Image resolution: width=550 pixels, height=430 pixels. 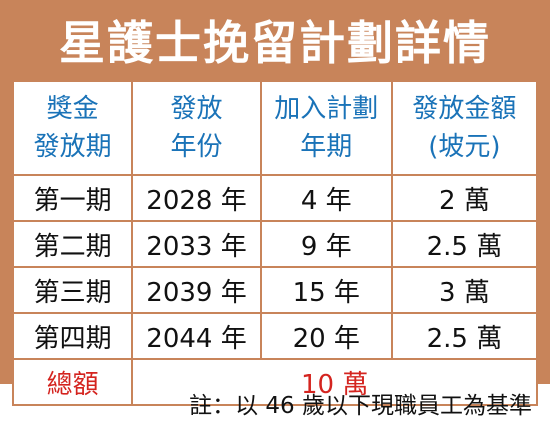 I want to click on header-line: 發放金額, so click(x=464, y=109).